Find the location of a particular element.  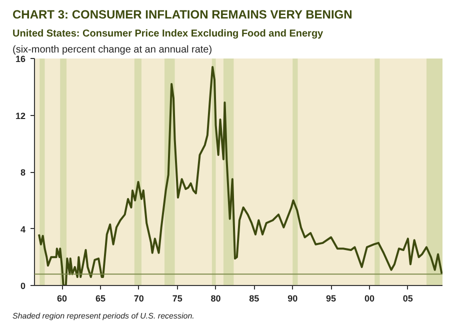

y-axis-title: (six-month percent change at an annual rate) is located at coordinates (112, 50).